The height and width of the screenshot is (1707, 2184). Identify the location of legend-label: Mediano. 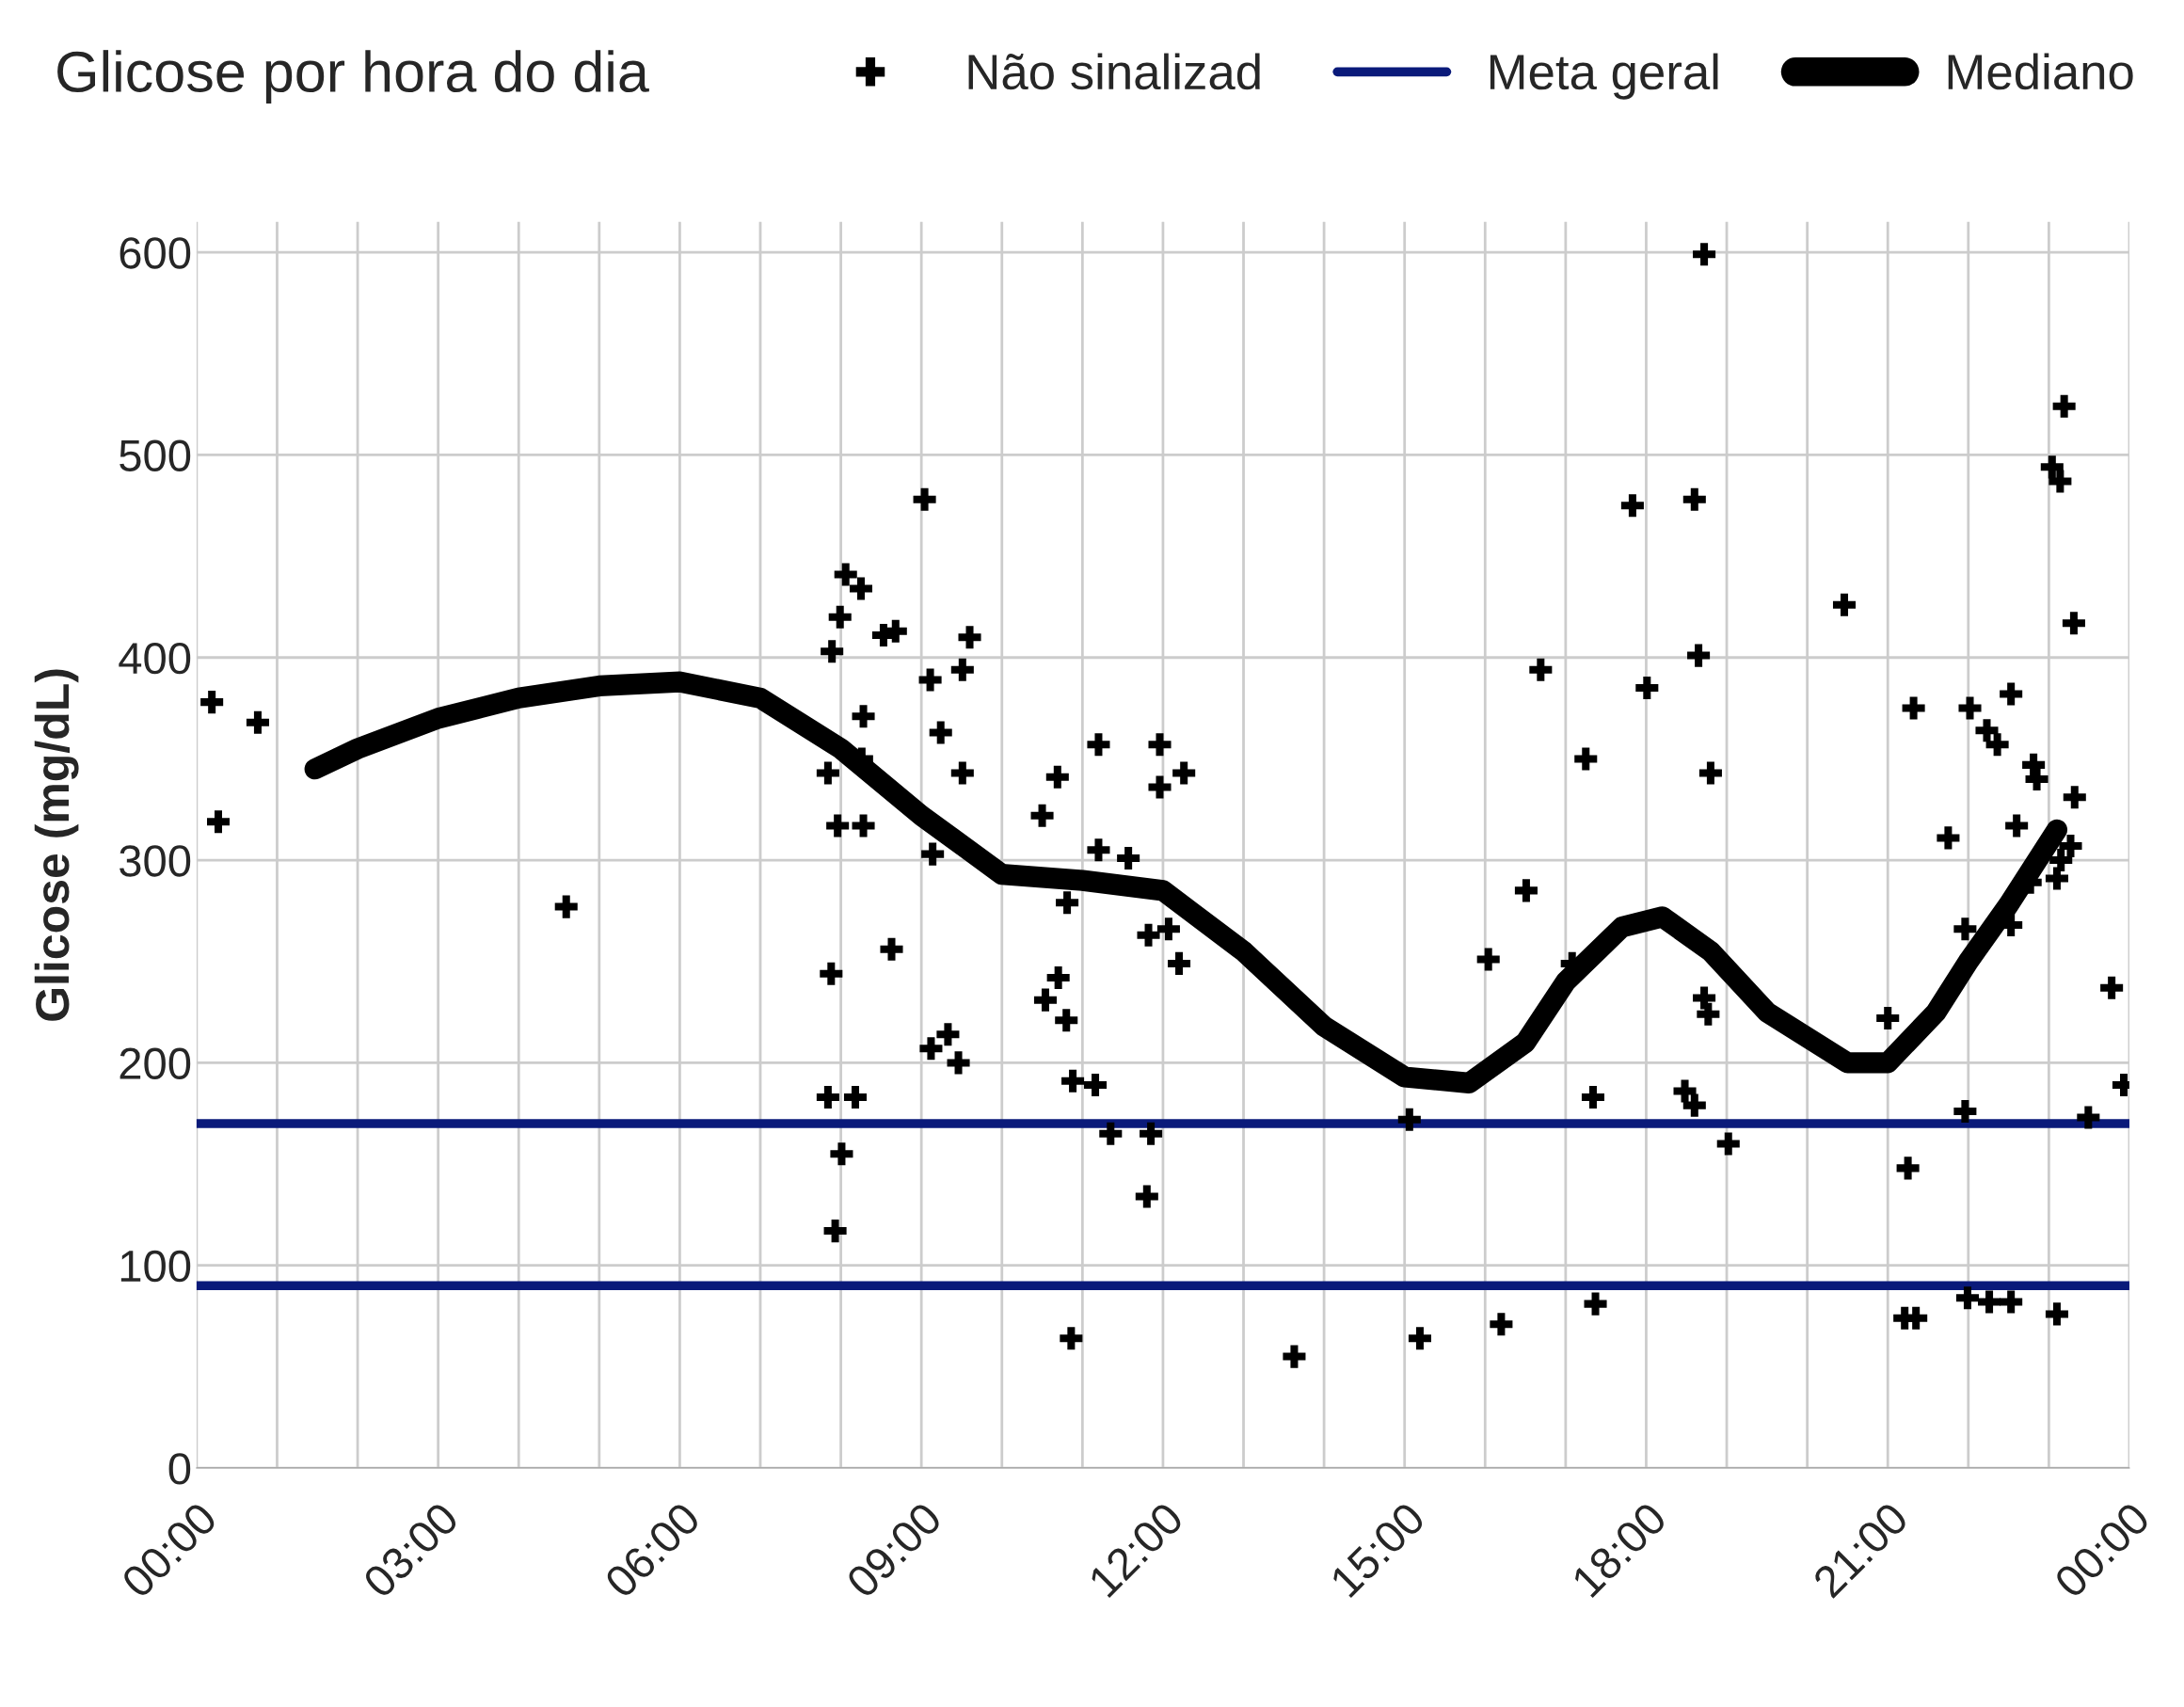
(2040, 72).